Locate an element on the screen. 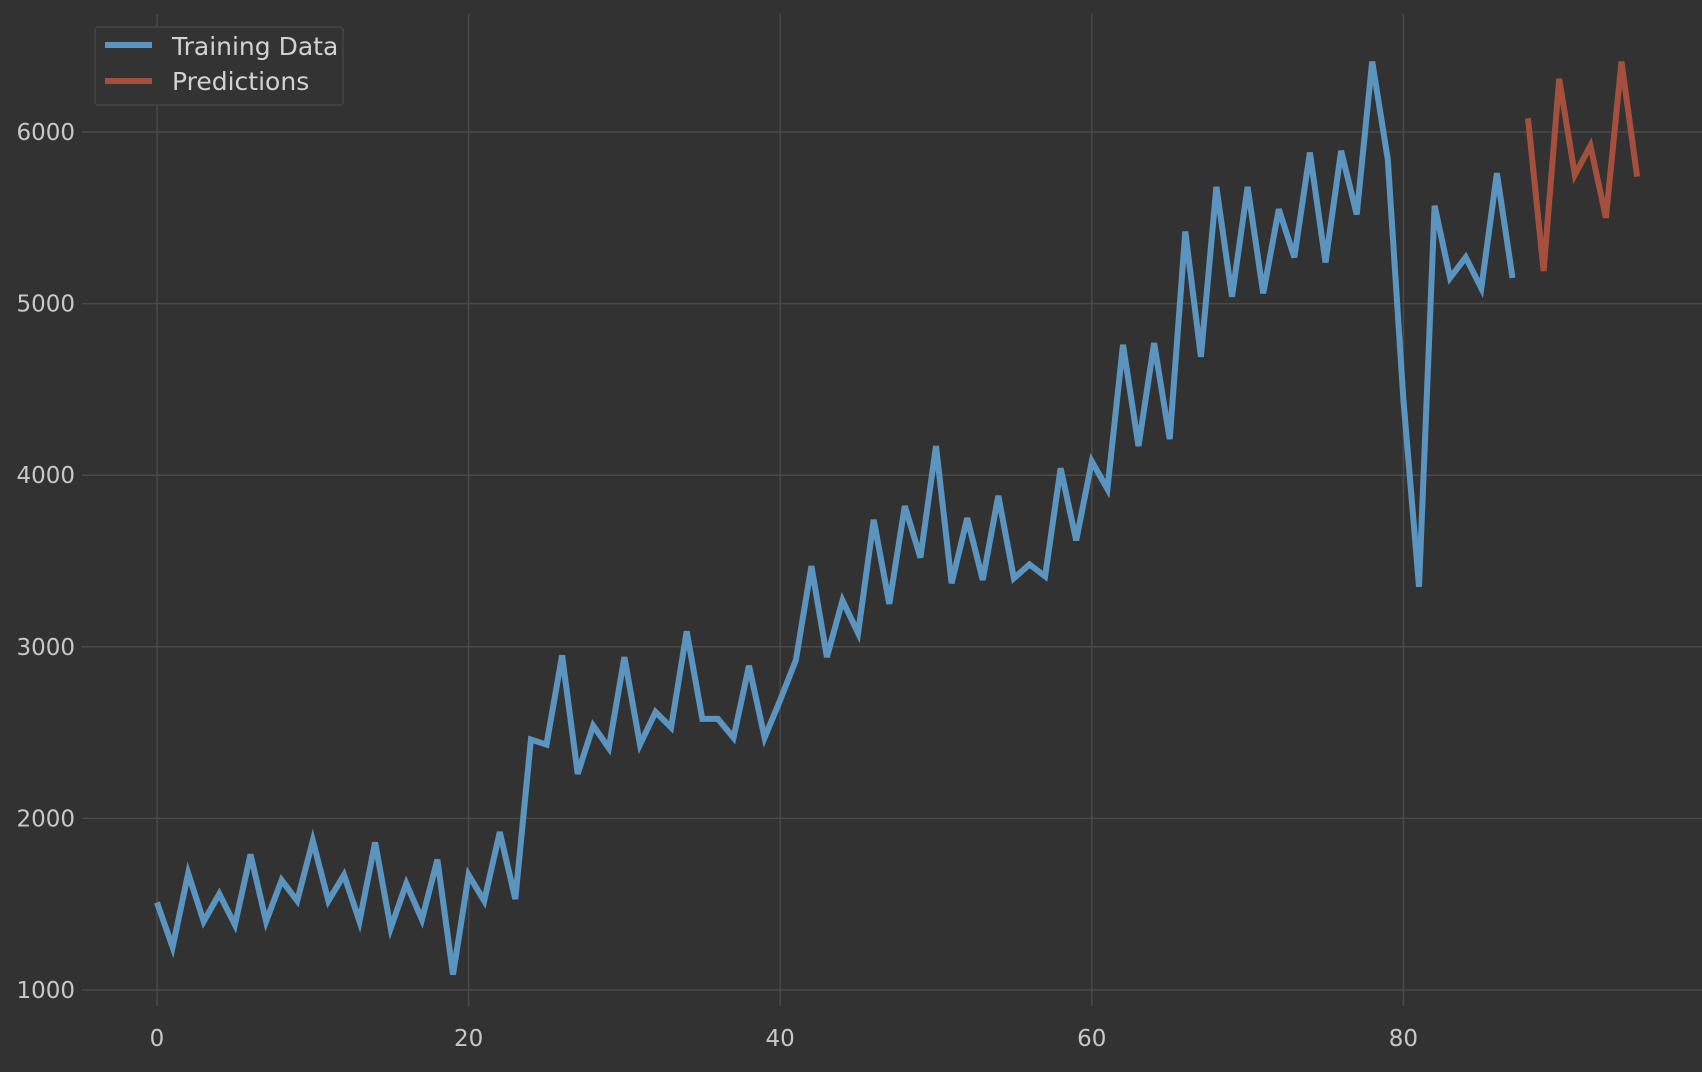 This screenshot has height=1072, width=1702. y-tick-label: 2000 is located at coordinates (45, 819).